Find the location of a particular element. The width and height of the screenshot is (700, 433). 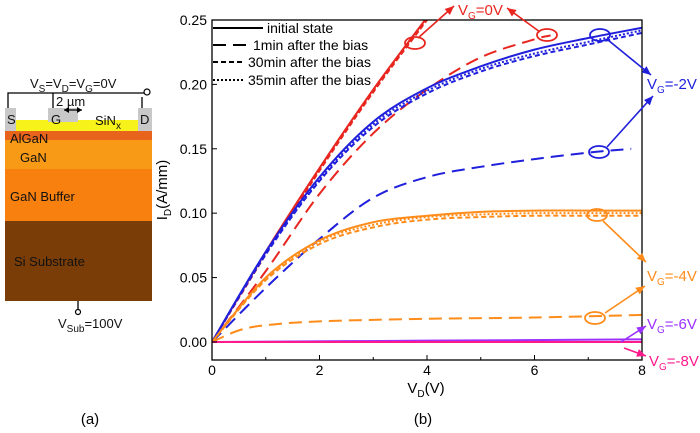

gate-label: G is located at coordinates (56, 119).